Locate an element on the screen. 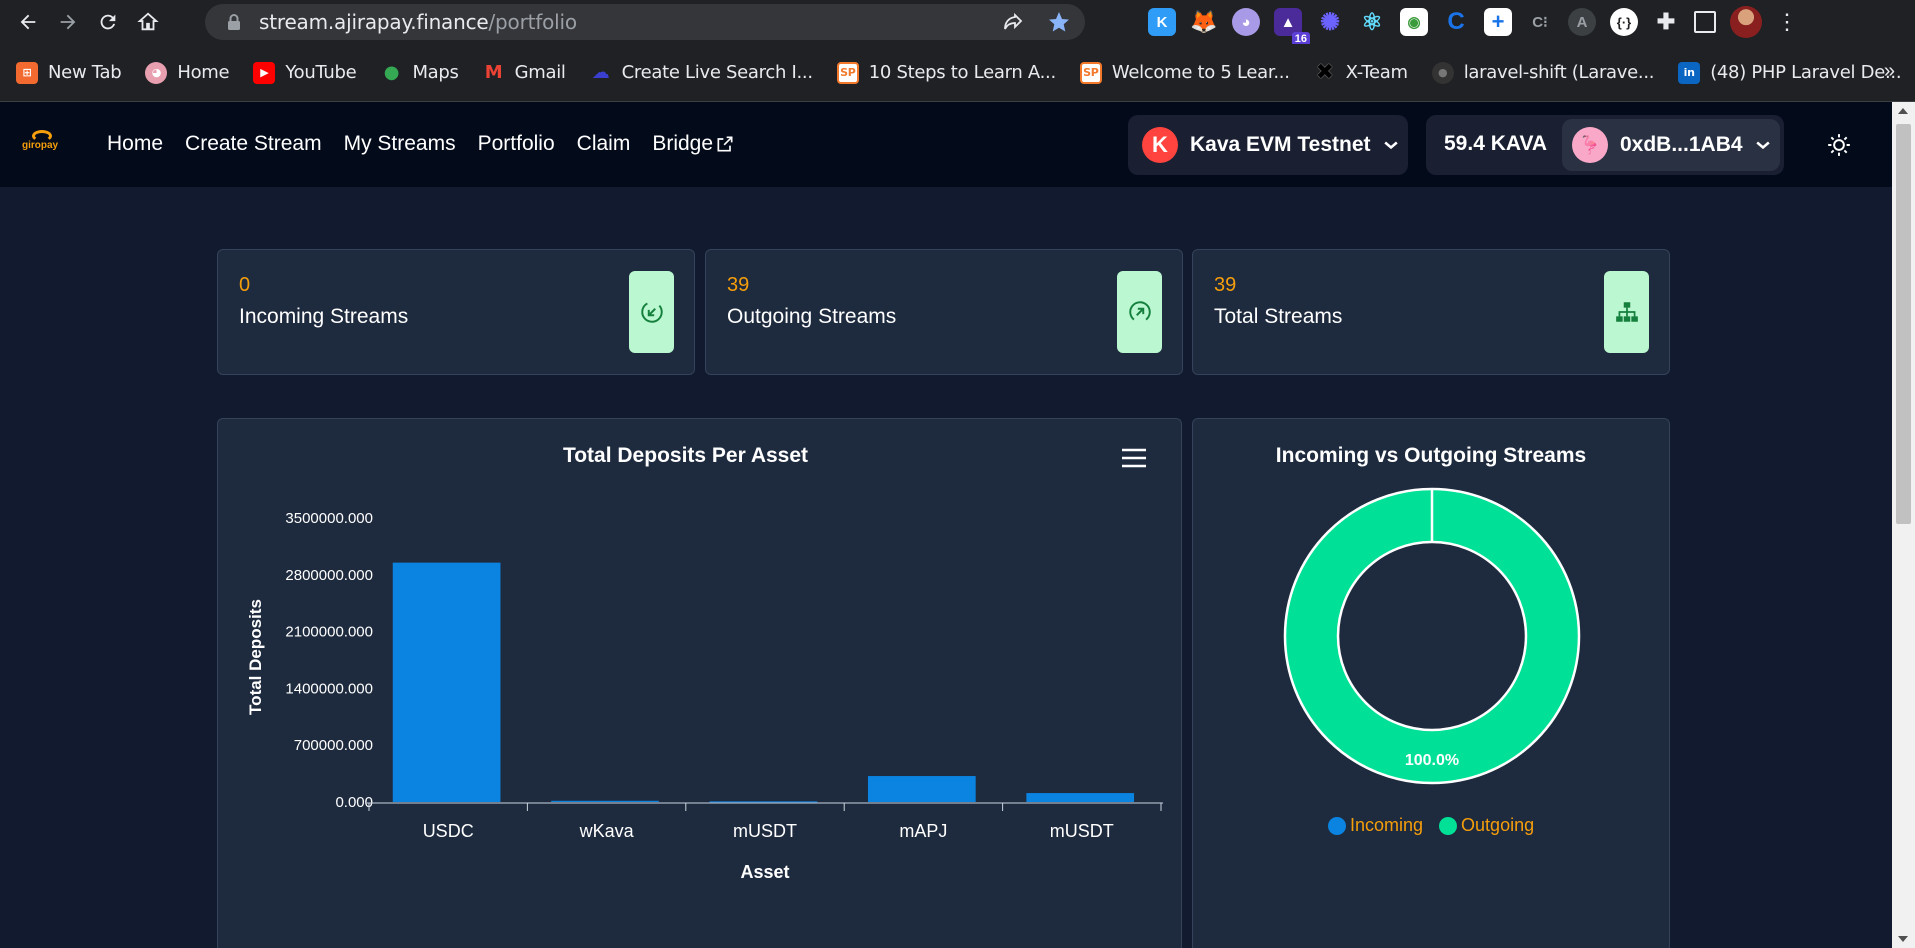 This screenshot has height=948, width=1915. bookmark-maps: ● Maps is located at coordinates (419, 73).